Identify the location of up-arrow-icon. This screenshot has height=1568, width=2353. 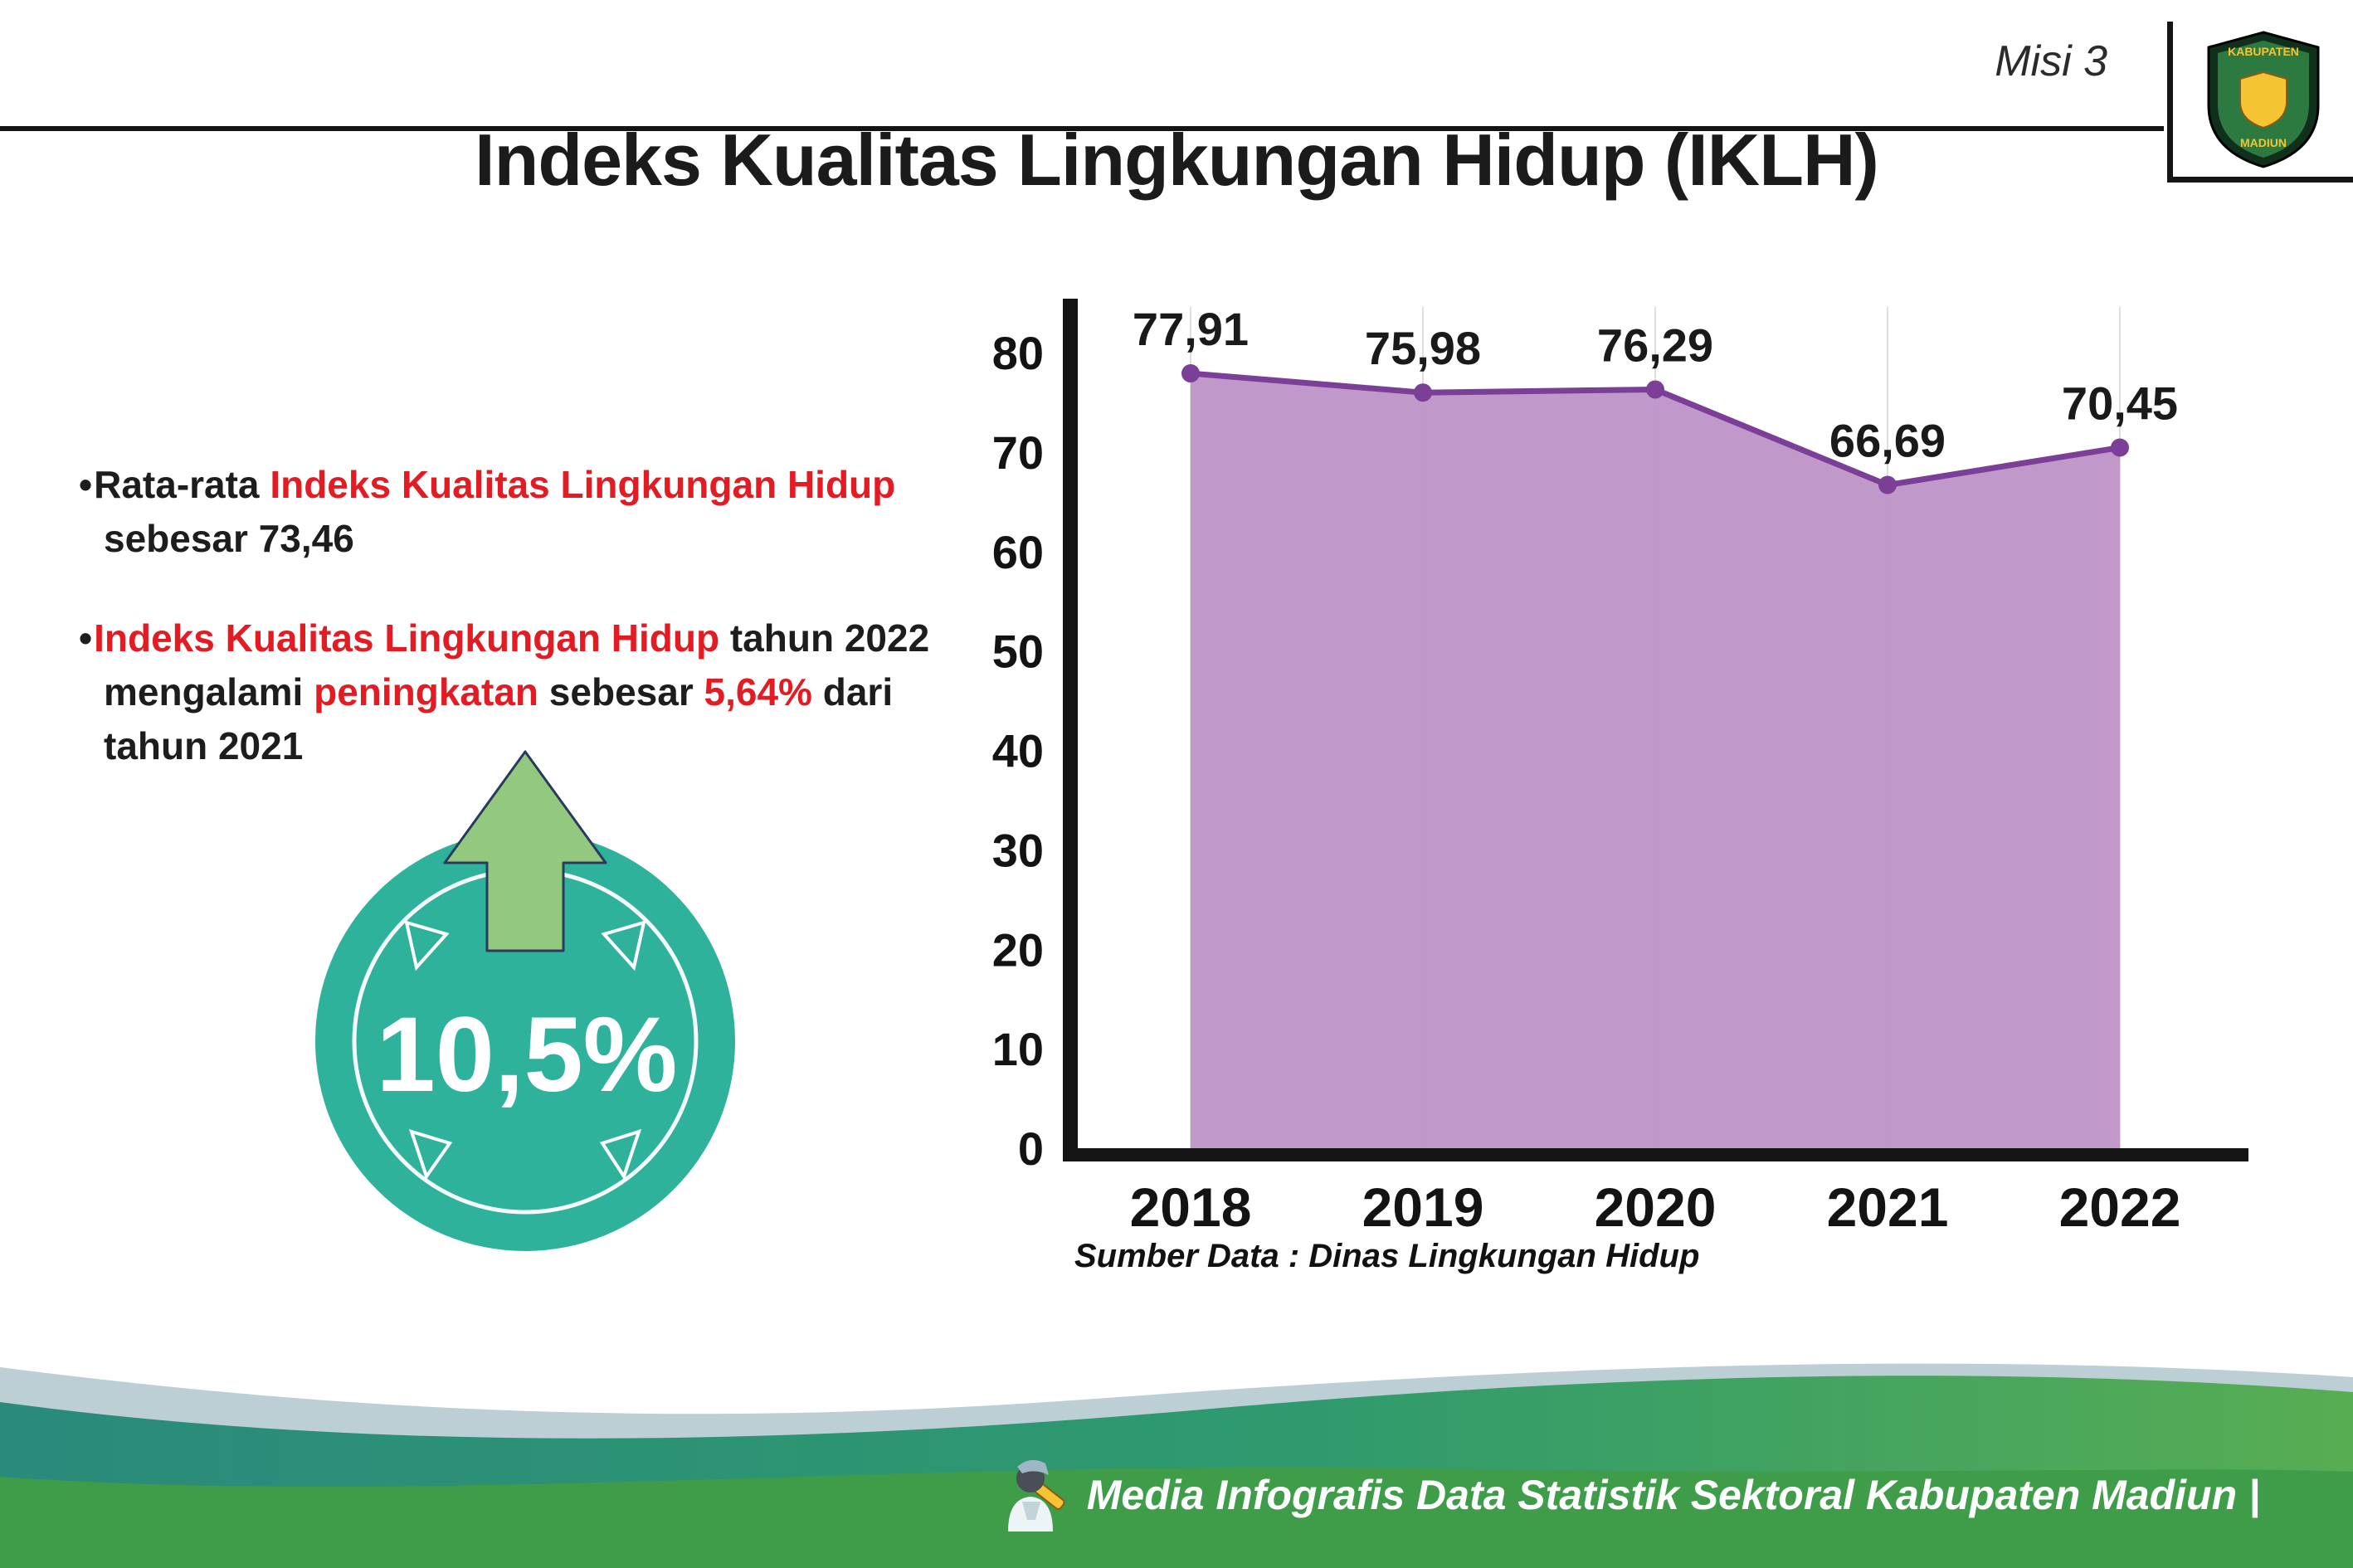
(525, 851).